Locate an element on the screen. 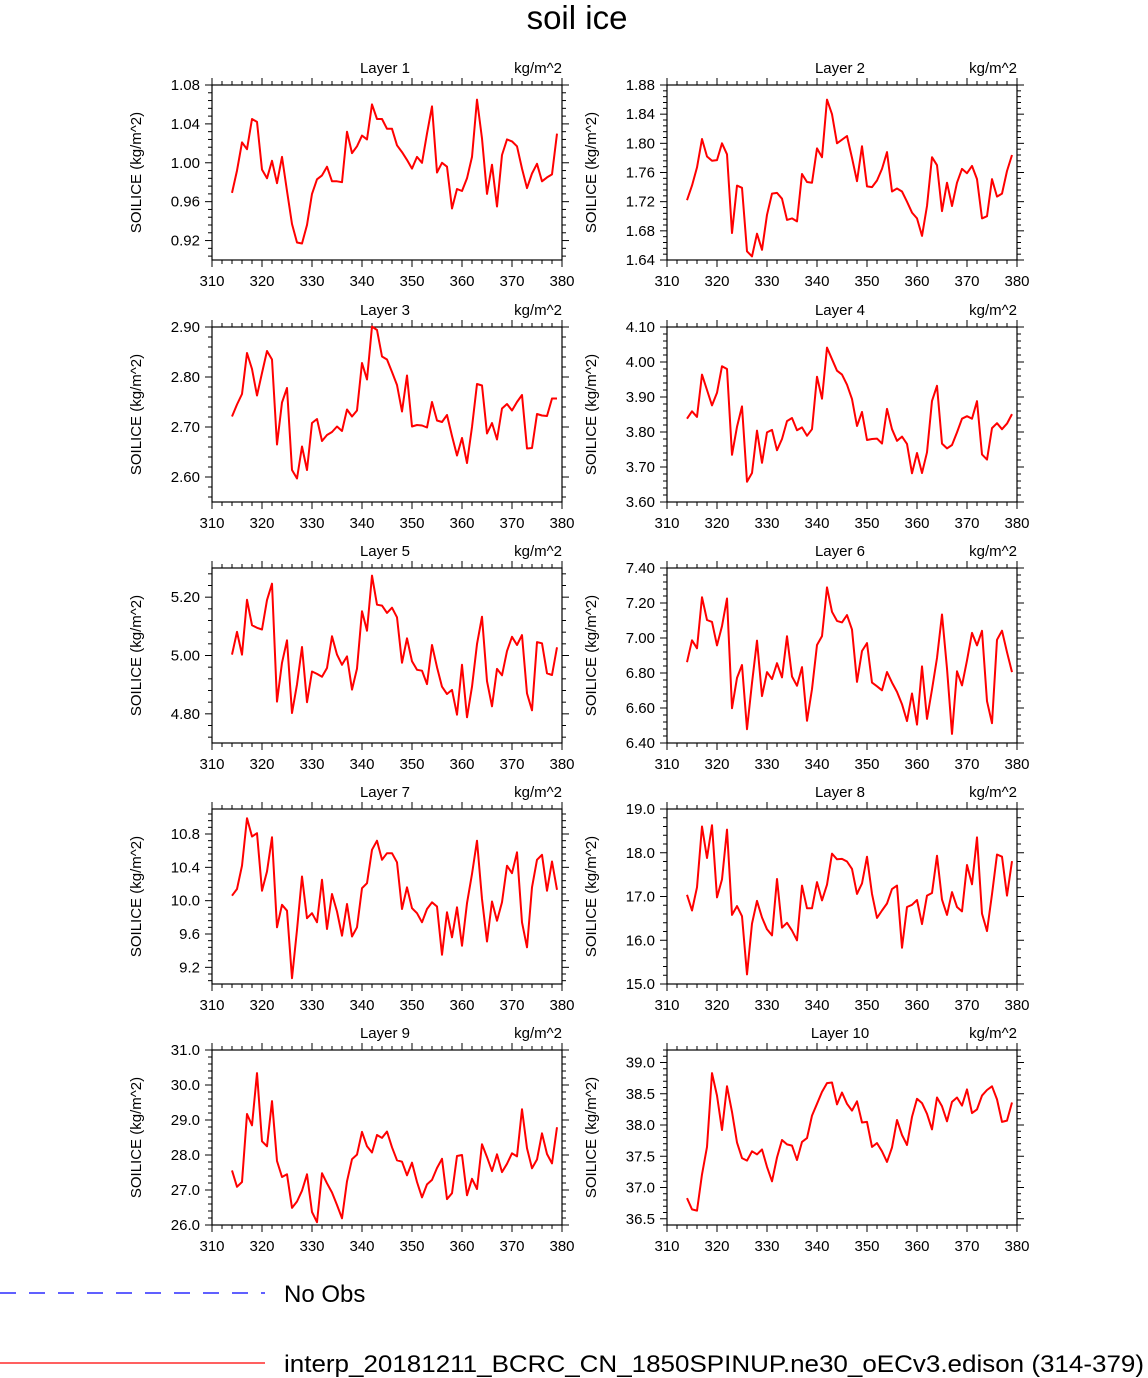 Image resolution: width=1148 pixels, height=1378 pixels. panel-title: Layer 7 is located at coordinates (385, 792).